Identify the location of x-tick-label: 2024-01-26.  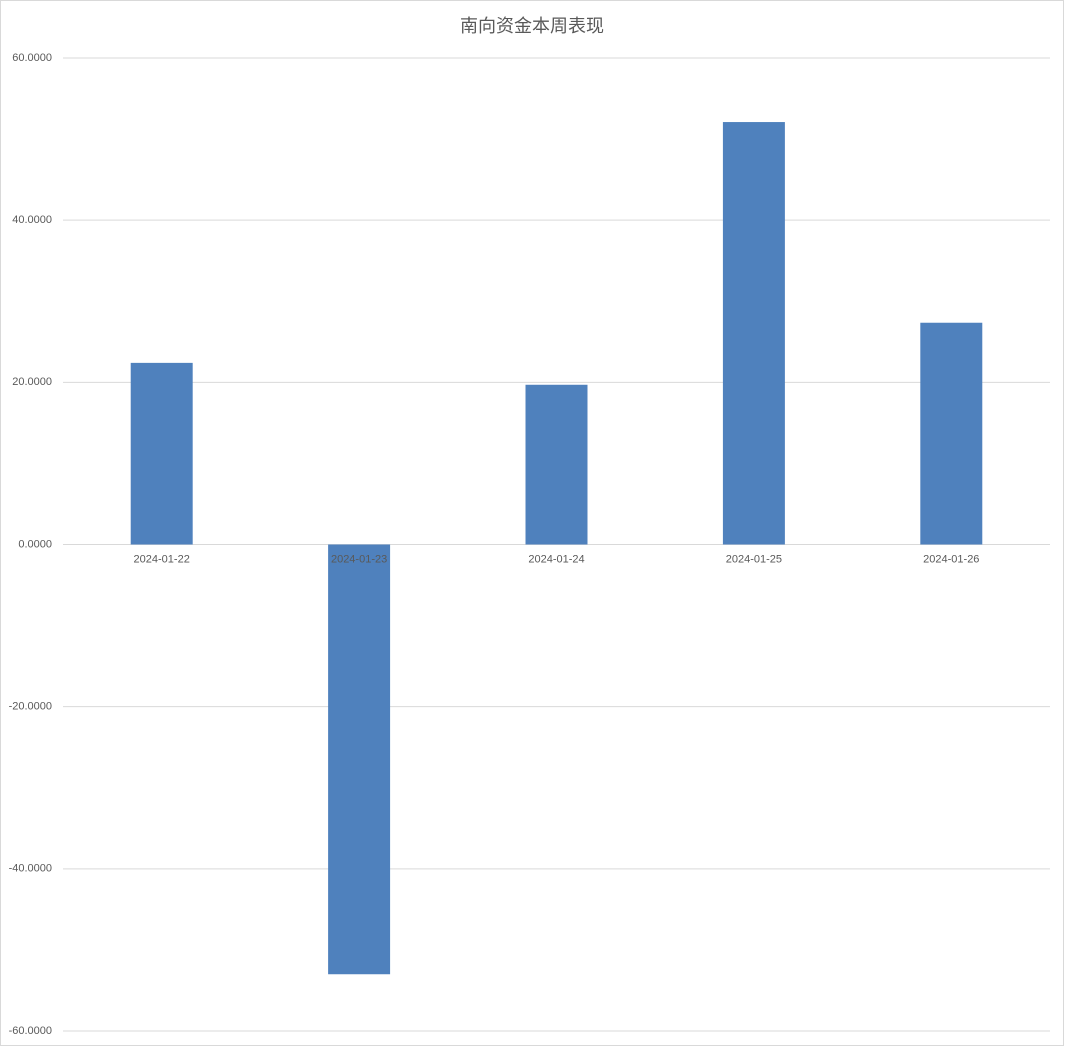
(951, 559).